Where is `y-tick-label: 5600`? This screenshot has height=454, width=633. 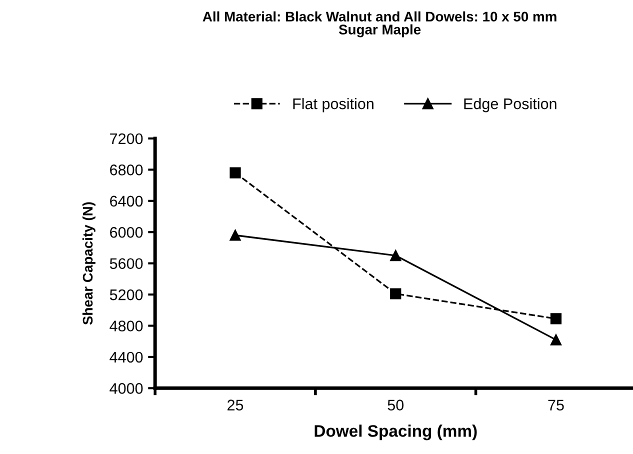
y-tick-label: 5600 is located at coordinates (126, 264).